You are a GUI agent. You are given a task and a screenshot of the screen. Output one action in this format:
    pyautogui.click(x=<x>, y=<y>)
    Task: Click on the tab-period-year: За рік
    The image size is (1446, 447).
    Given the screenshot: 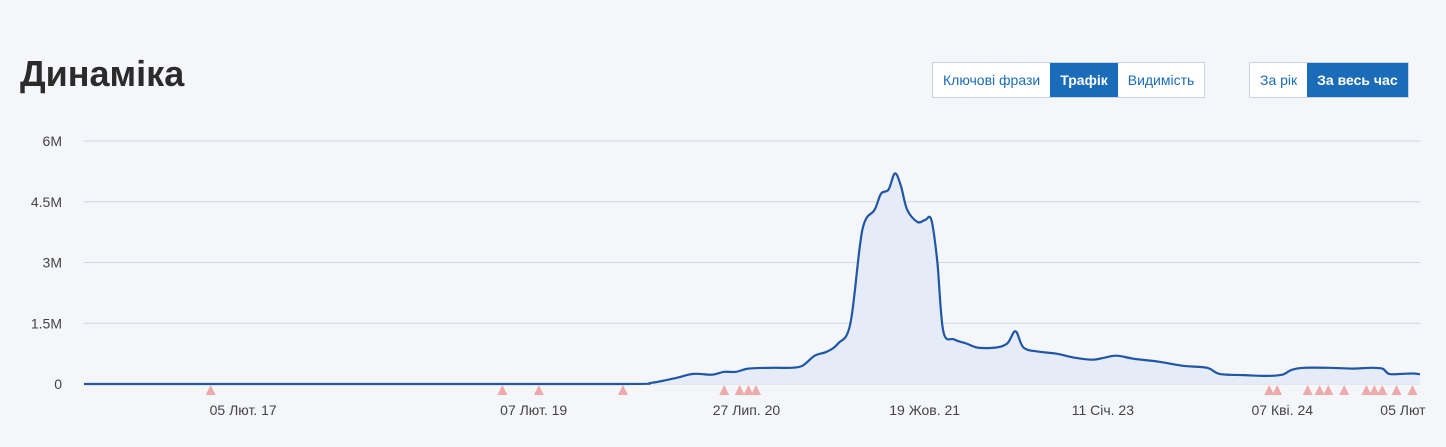 What is the action you would take?
    pyautogui.click(x=1279, y=80)
    